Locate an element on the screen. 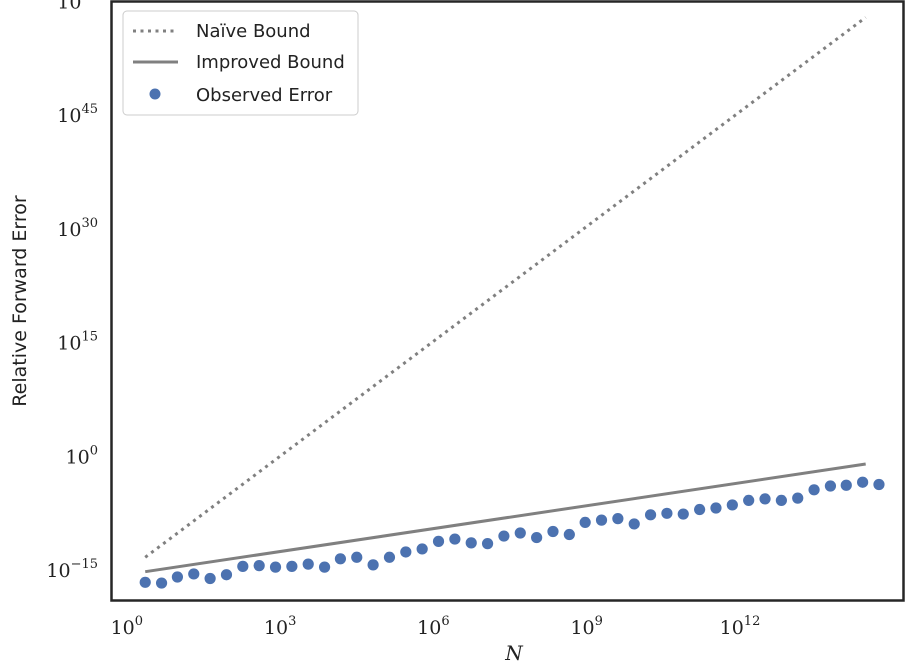 Image resolution: width=906 pixels, height=668 pixels. series-line-improved-bound is located at coordinates (505, 518).